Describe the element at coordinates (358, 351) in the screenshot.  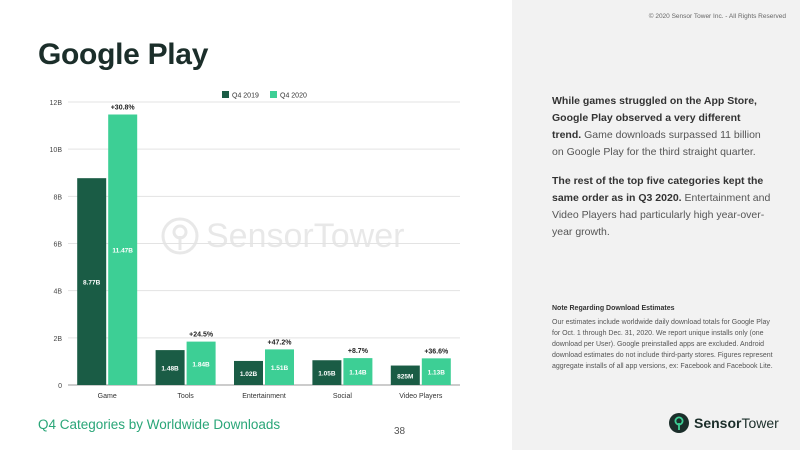
I see `growth-label: +8.7%` at that location.